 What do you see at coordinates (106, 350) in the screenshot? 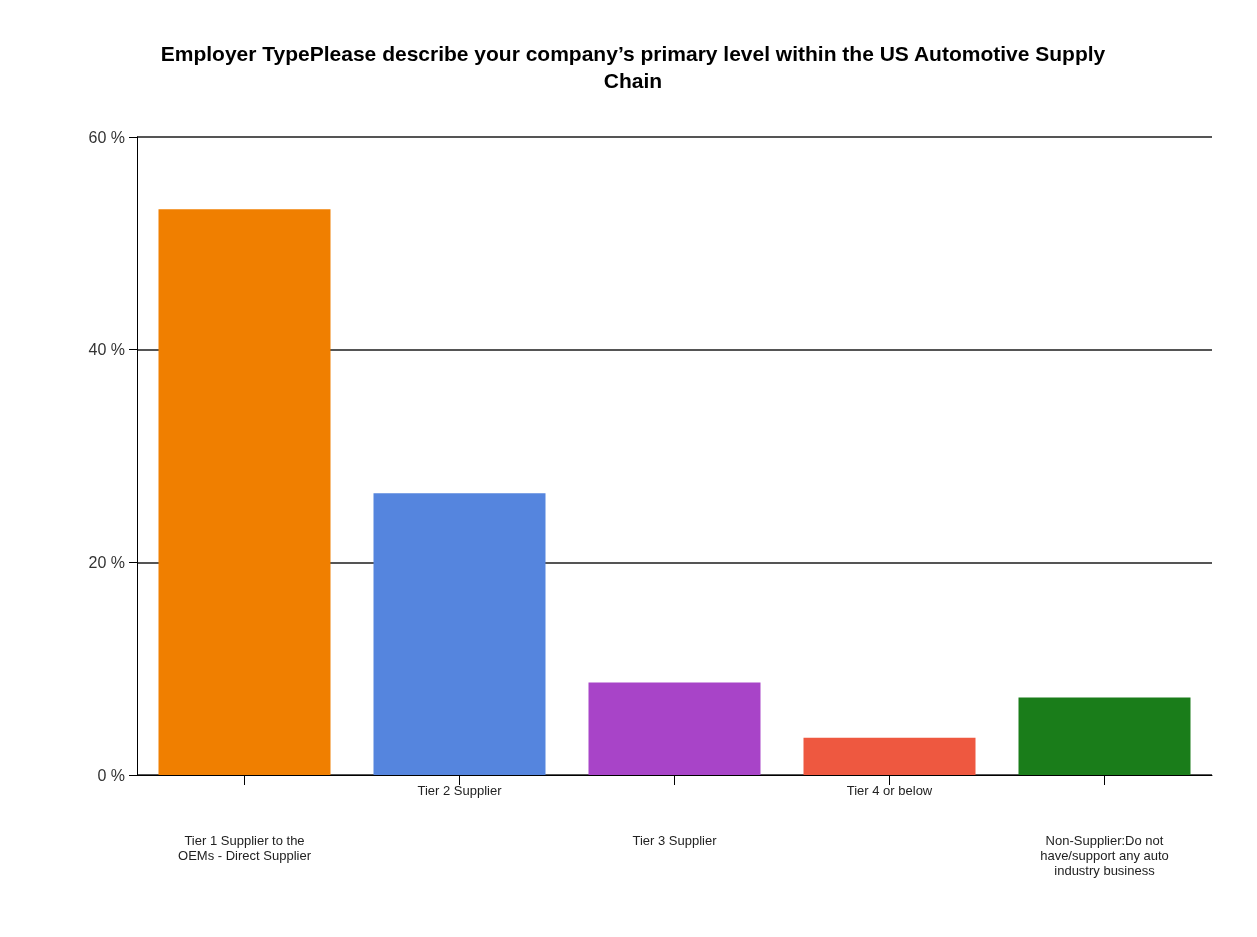
I see `y-tick-label: 40 %` at bounding box center [106, 350].